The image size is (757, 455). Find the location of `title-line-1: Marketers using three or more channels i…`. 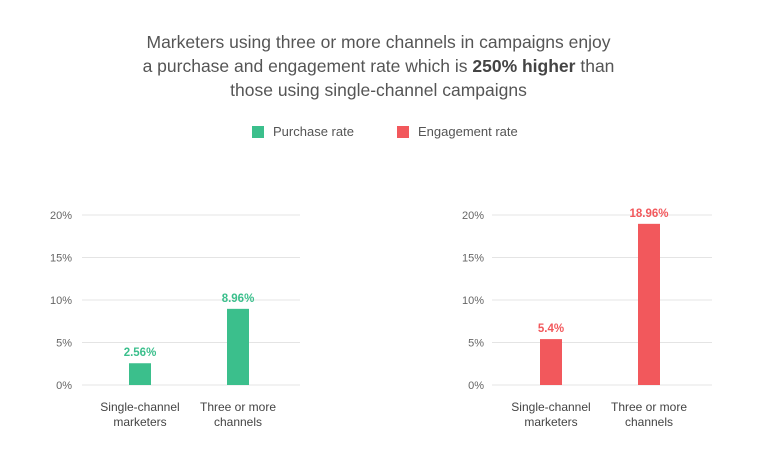

title-line-1: Marketers using three or more channels i… is located at coordinates (378, 42).